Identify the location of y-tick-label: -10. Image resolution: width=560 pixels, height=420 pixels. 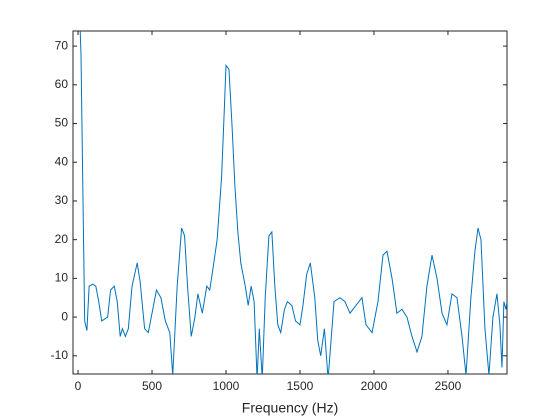
(60, 355).